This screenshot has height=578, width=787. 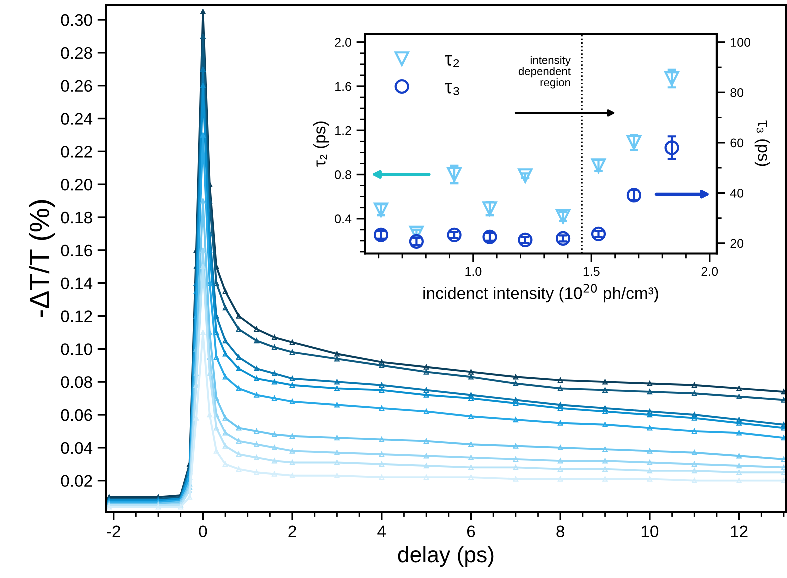 What do you see at coordinates (77, 448) in the screenshot?
I see `y-tick-label: 0.04` at bounding box center [77, 448].